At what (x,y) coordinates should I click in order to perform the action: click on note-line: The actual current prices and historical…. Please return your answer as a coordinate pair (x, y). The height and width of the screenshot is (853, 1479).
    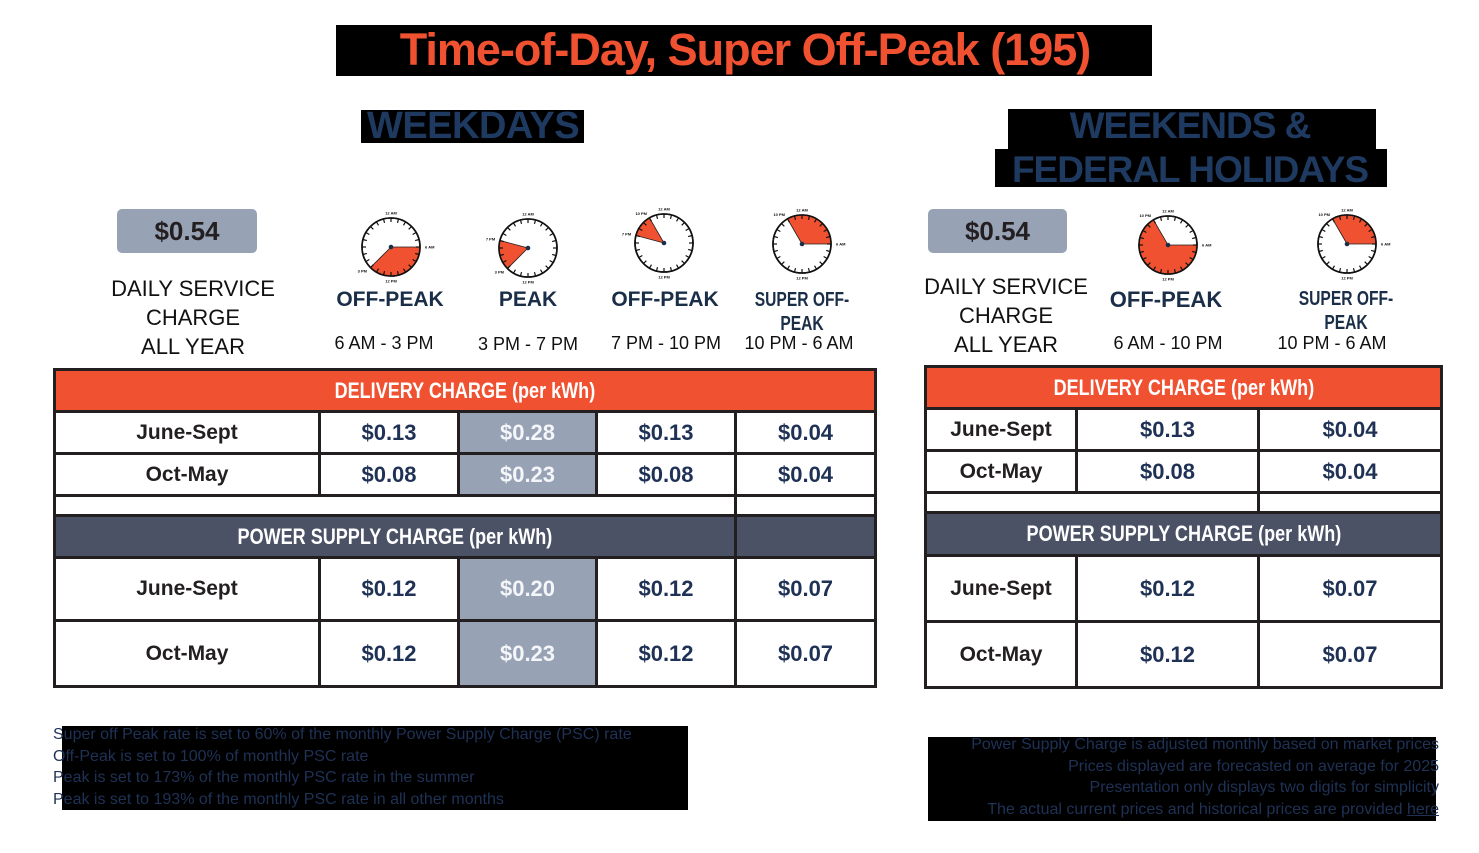
    Looking at the image, I should click on (1213, 809).